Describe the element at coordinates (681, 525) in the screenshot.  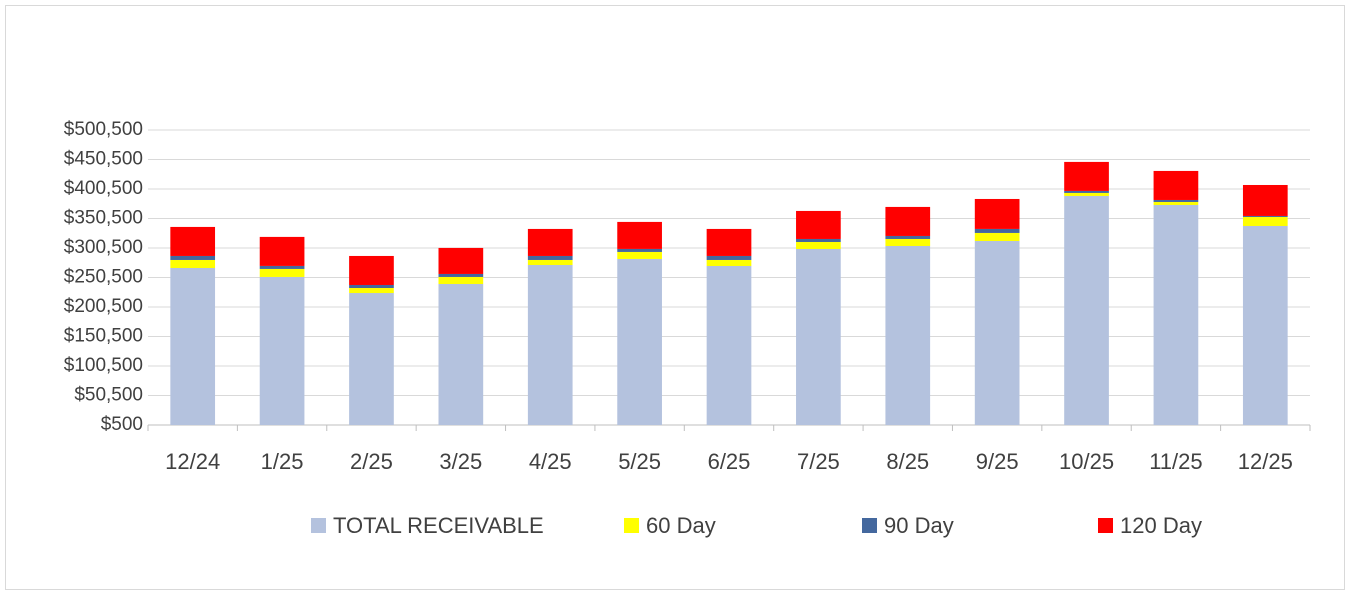
I see `legend-label: 60 Day` at that location.